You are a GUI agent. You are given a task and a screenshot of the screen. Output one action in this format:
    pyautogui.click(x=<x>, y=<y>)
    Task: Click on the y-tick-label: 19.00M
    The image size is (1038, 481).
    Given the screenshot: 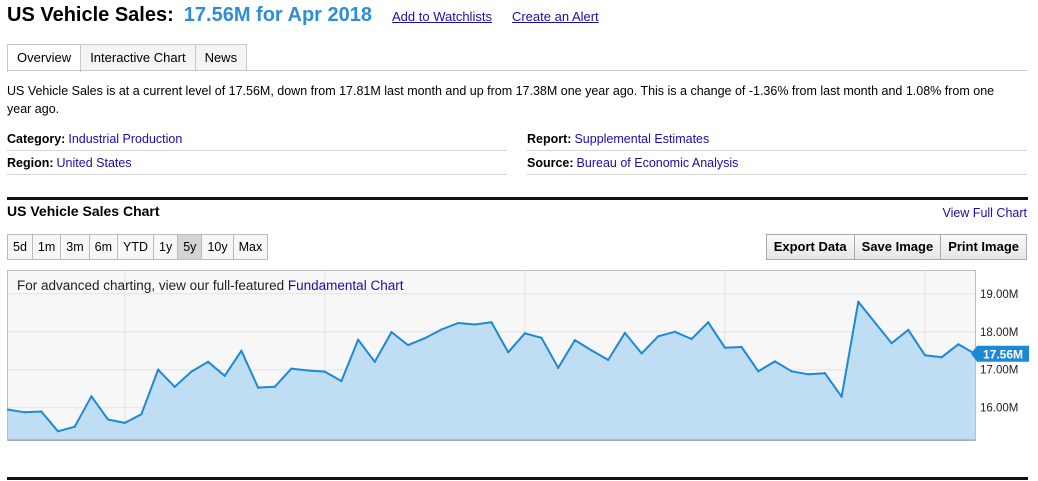 What is the action you would take?
    pyautogui.click(x=999, y=295)
    